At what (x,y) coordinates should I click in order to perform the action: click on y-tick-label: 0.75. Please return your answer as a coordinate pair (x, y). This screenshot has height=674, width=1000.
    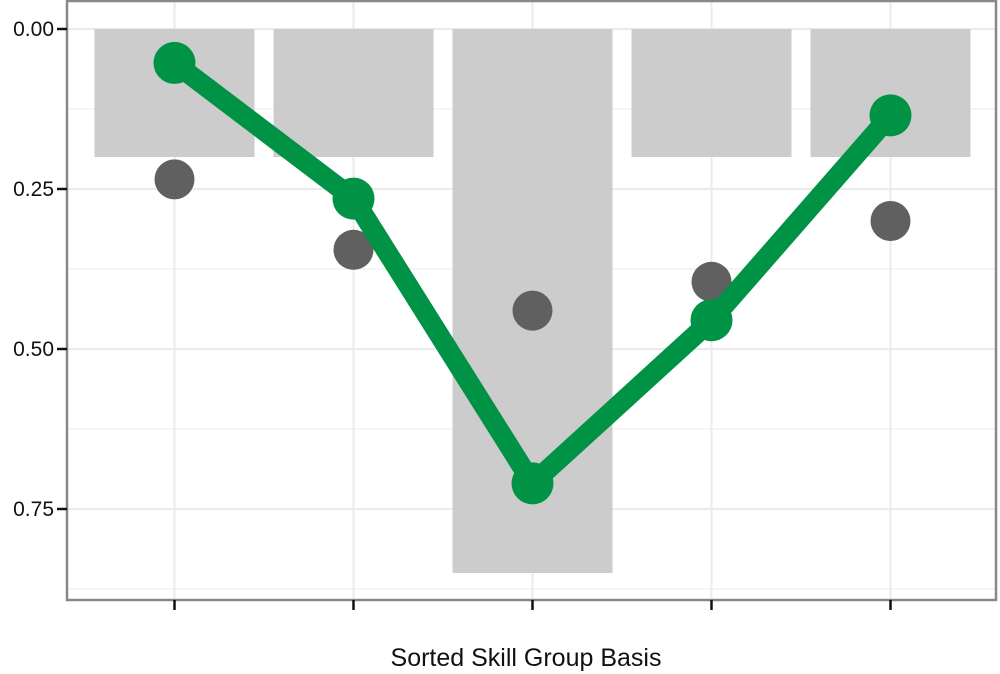
    Looking at the image, I should click on (33, 509).